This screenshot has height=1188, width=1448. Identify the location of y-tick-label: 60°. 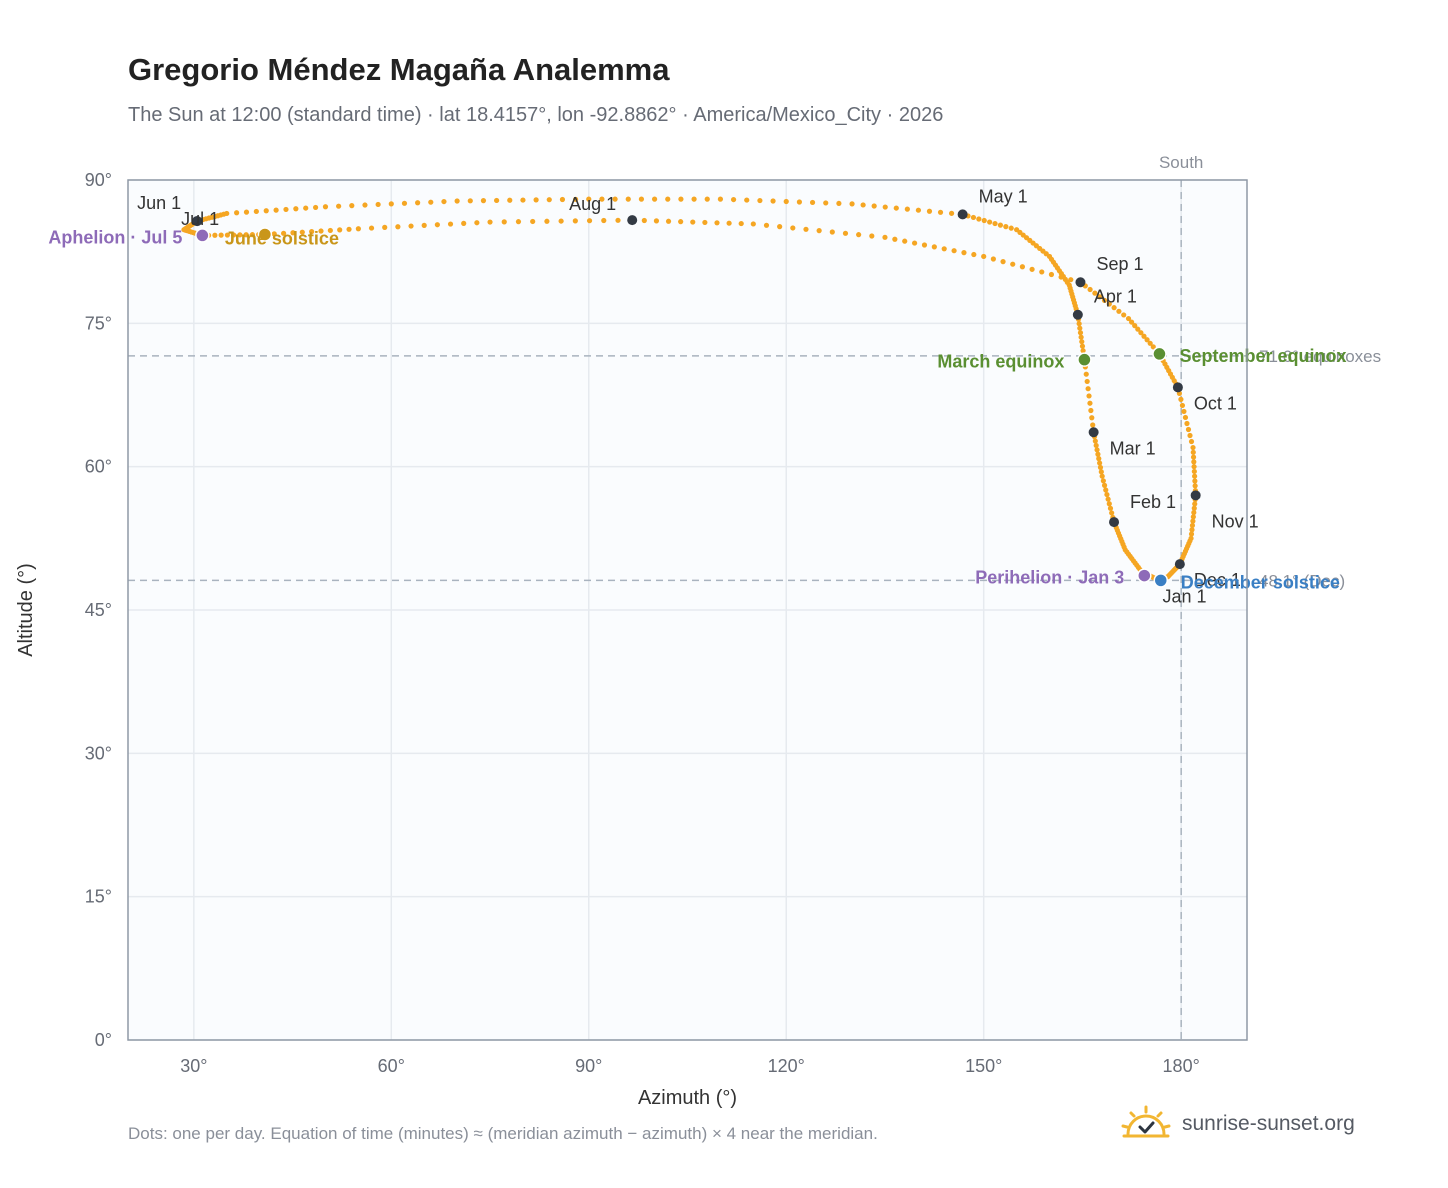
(98, 467).